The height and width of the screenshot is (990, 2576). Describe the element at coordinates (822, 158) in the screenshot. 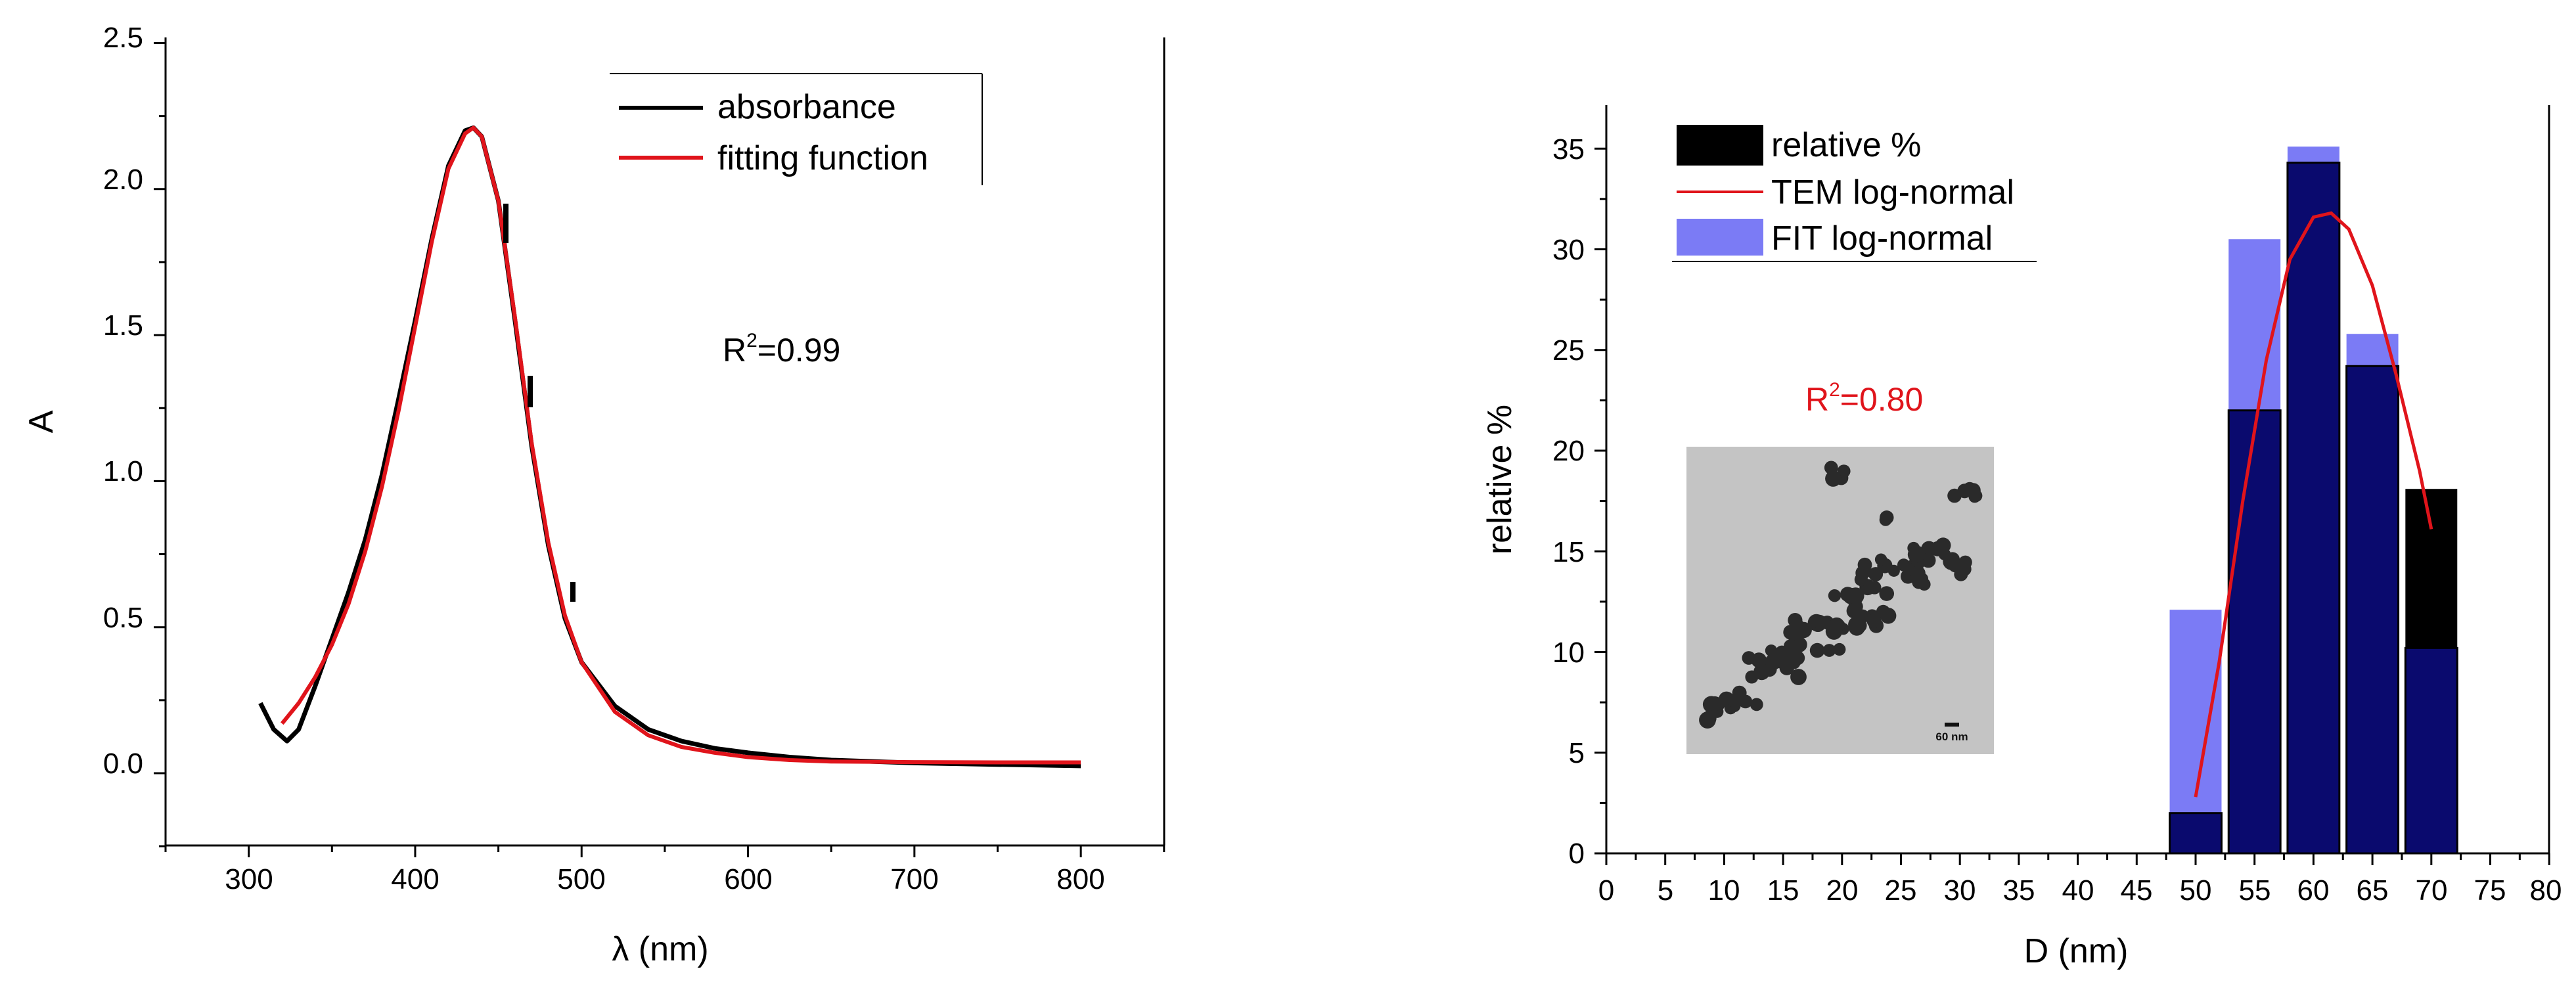

I see `legend-label-fitting-function: fitting function` at that location.